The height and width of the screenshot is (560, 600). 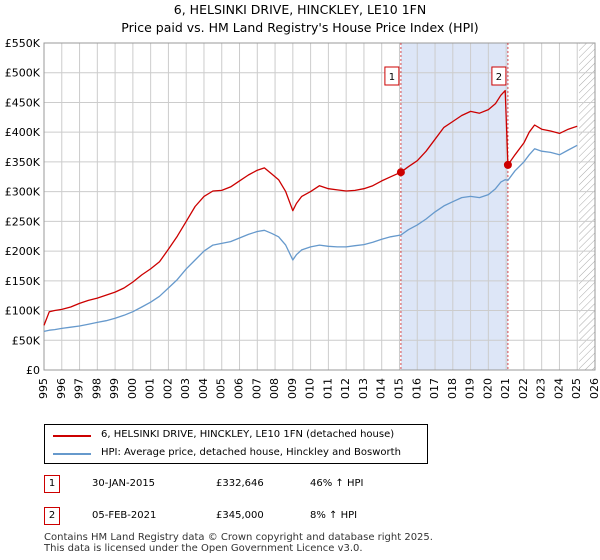 I want to click on legend-swatch-property, so click(x=72, y=436).